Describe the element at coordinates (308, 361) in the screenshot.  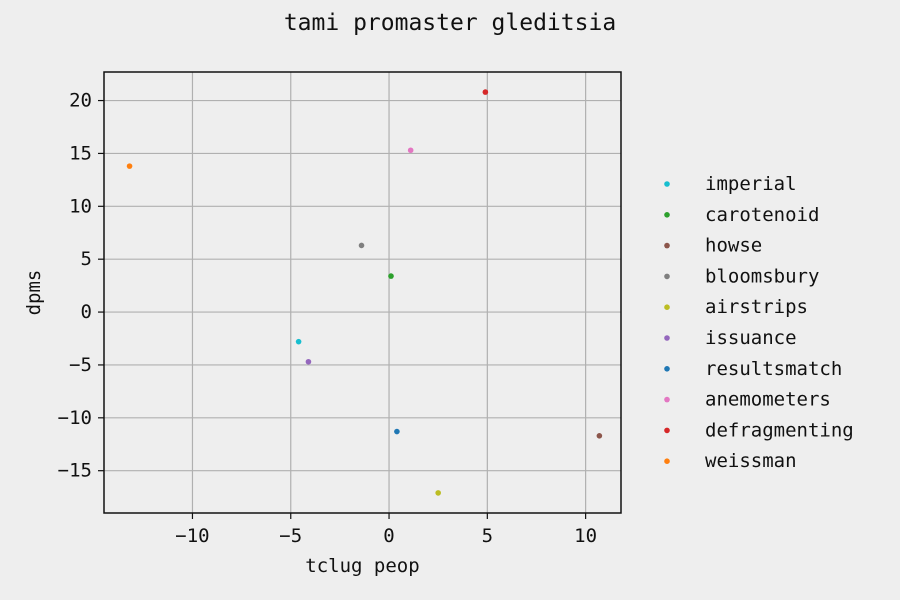
I see `data-point-issuance` at that location.